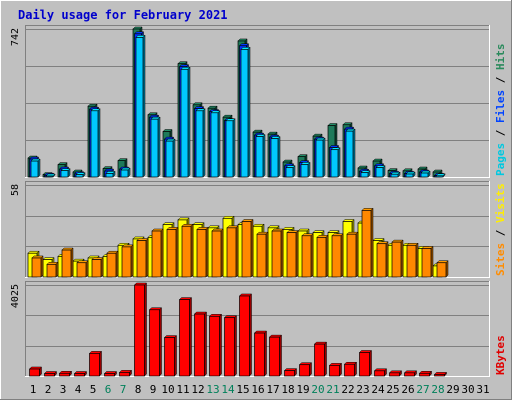 This screenshot has width=512, height=400. Describe the element at coordinates (500, 259) in the screenshot. I see `series-label-part: Sites` at that location.